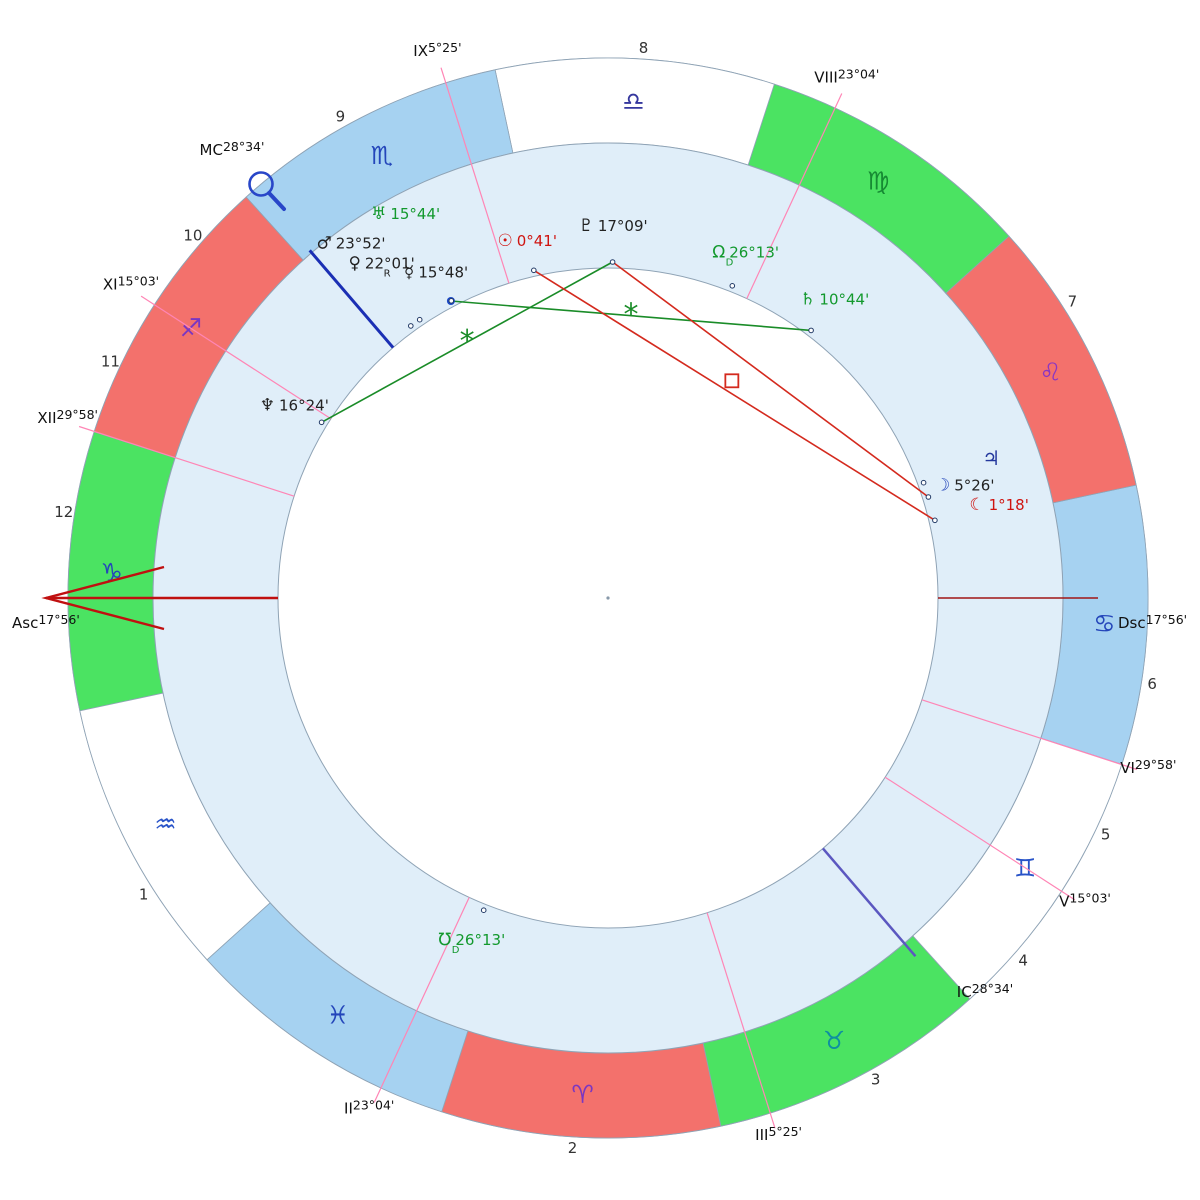 Image resolution: width=1200 pixels, height=1200 pixels. I want to click on planet-label-sun: ☉ 0°41', so click(527, 241).